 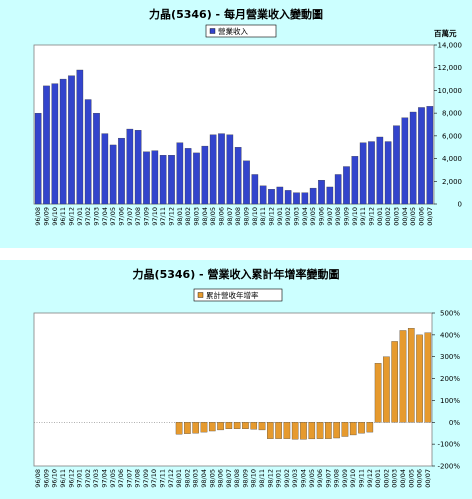 I want to click on x-tick-label: 00/04, so click(x=403, y=478).